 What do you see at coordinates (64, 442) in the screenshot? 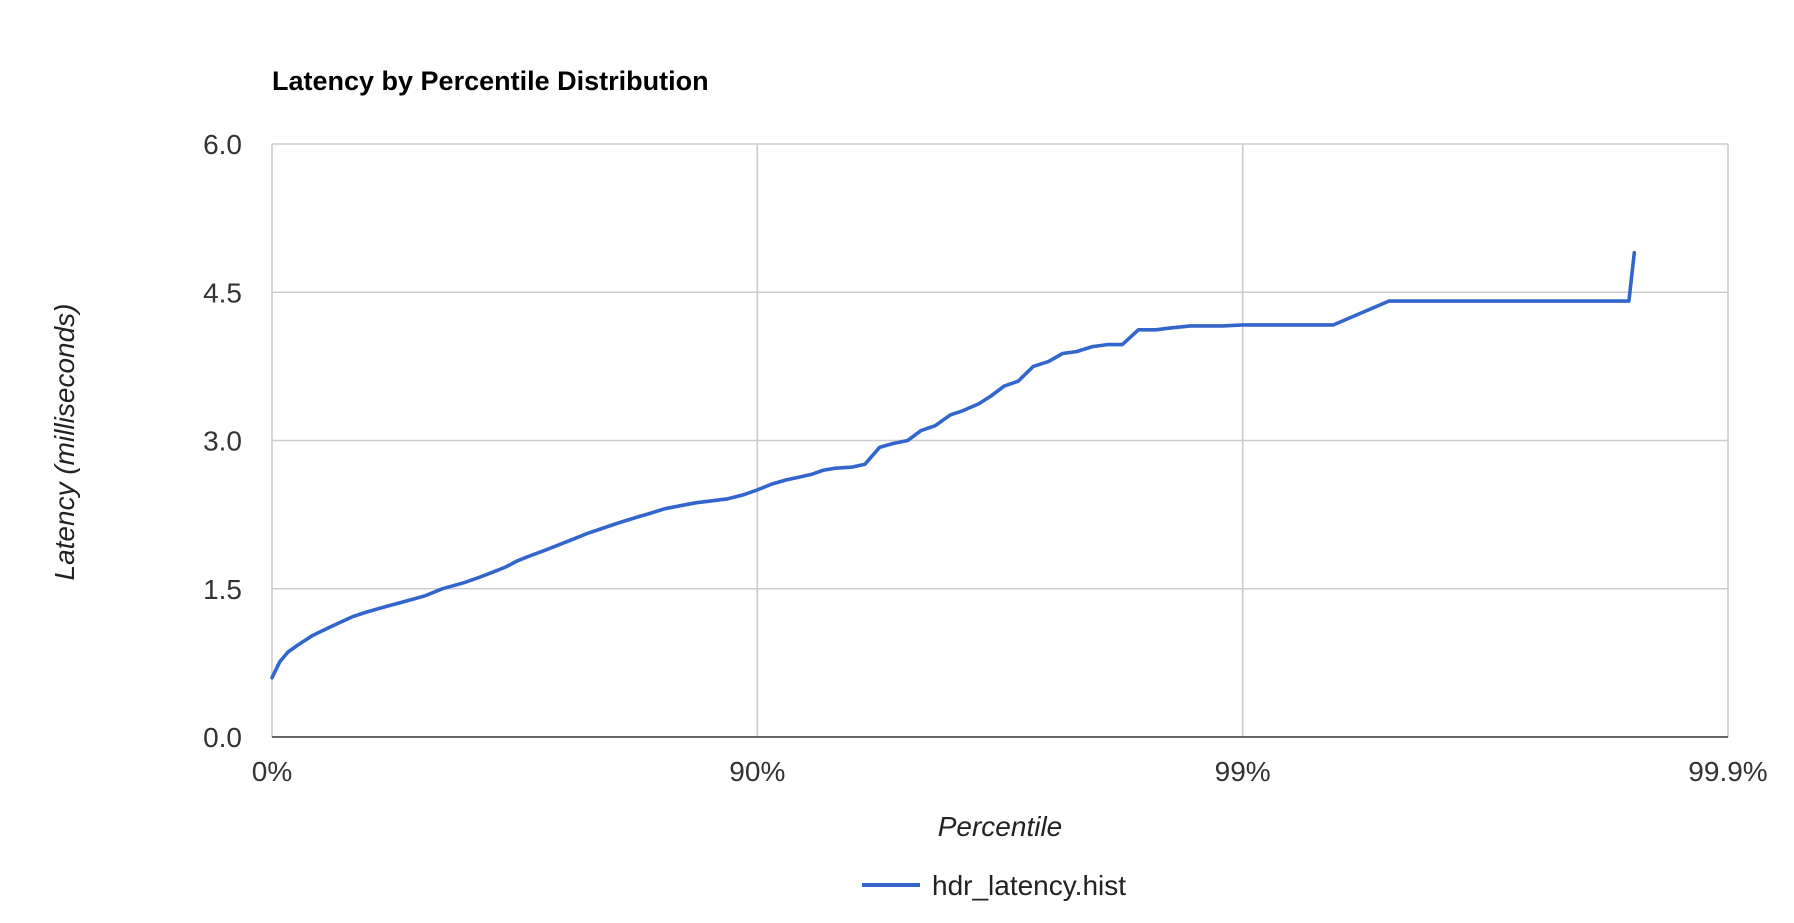
I see `y-axis-title: Latency (milliseconds)` at bounding box center [64, 442].